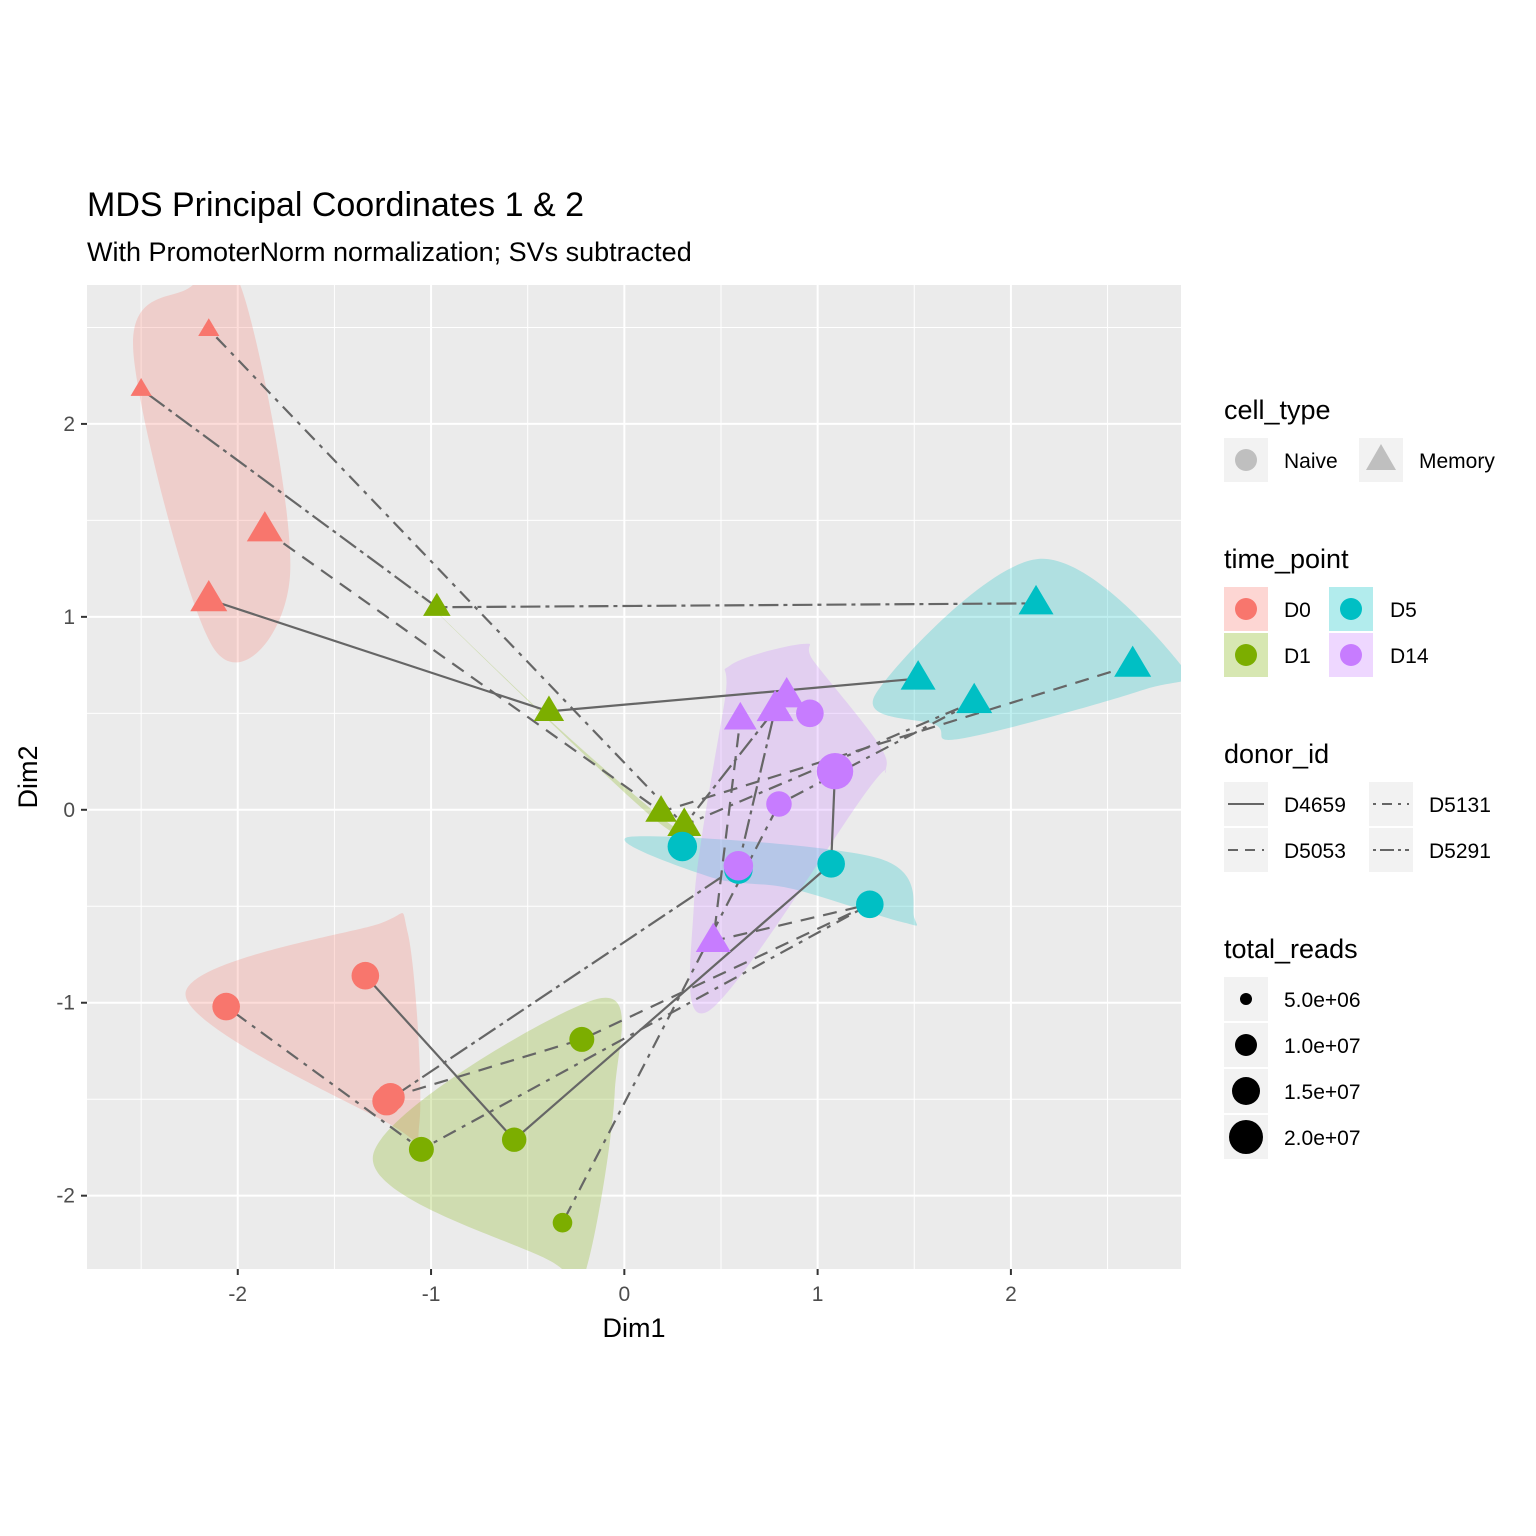 The image size is (1536, 1536). What do you see at coordinates (65, 1196) in the screenshot?
I see `y-tick-label: -2` at bounding box center [65, 1196].